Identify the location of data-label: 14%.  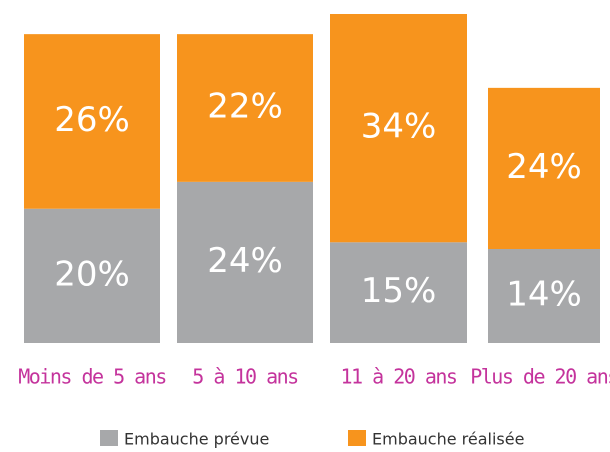
(544, 295).